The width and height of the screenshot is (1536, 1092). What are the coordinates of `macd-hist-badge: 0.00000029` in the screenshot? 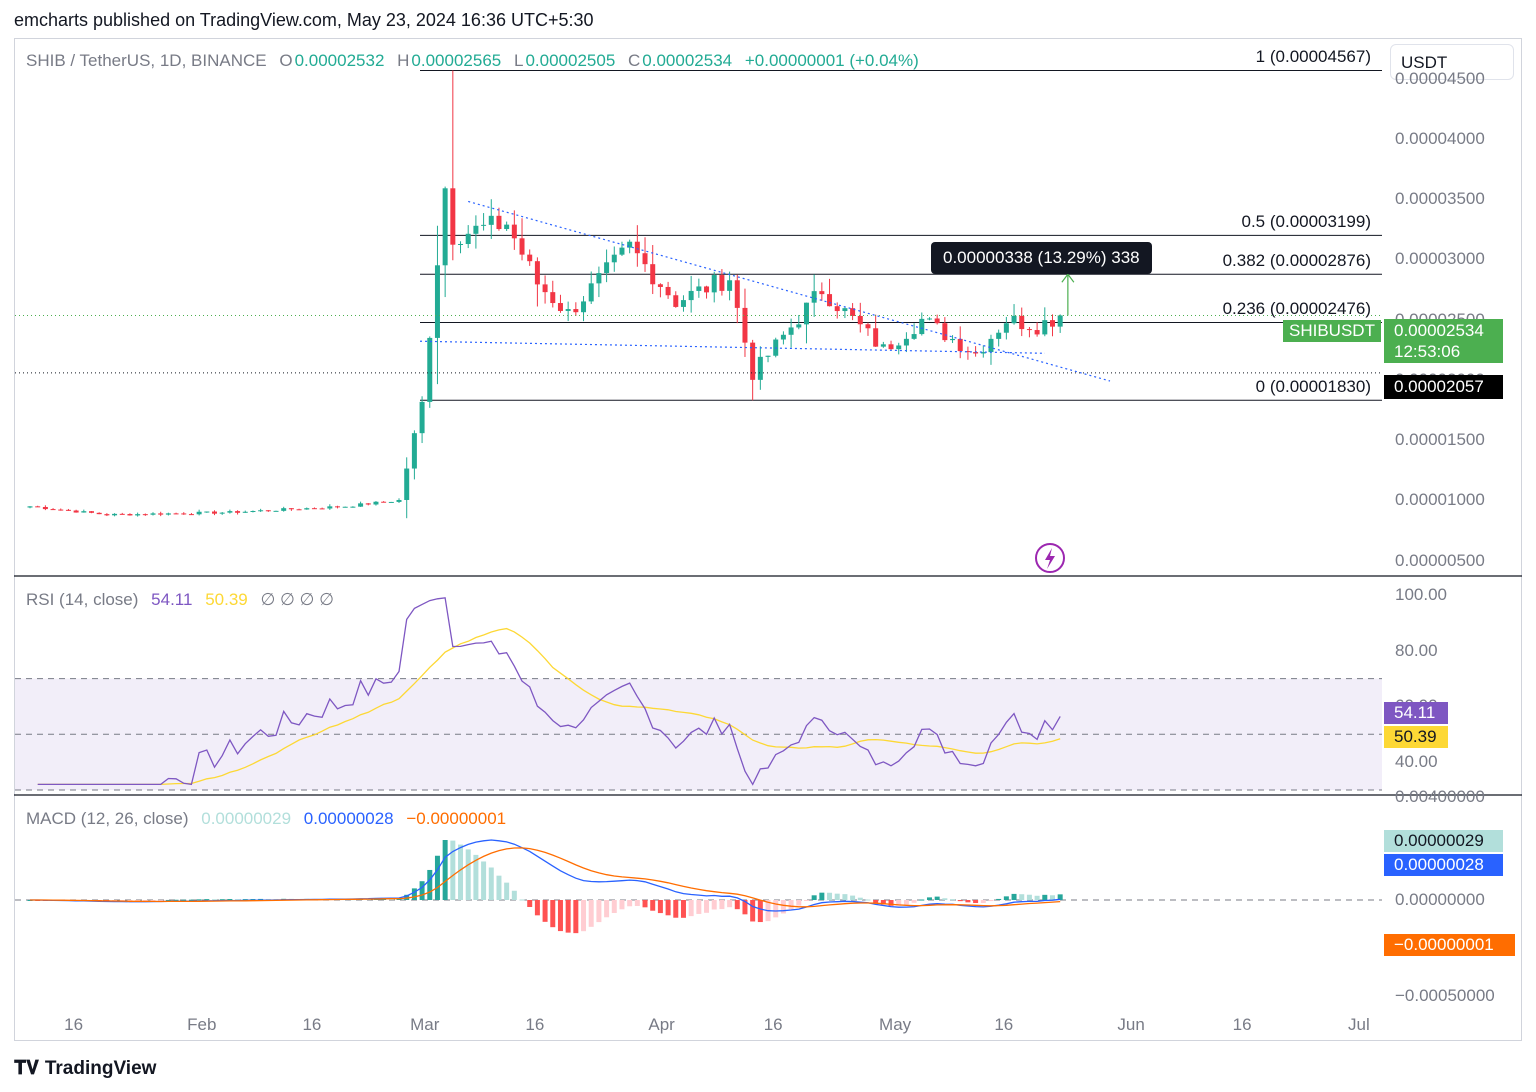 It's located at (1443, 841).